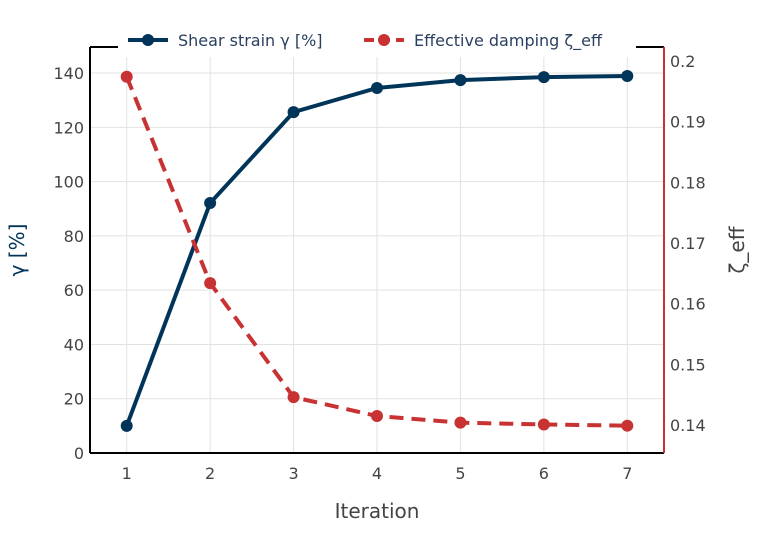 This screenshot has height=538, width=760. What do you see at coordinates (737, 249) in the screenshot?
I see `y2-axis-title: ζ_eff` at bounding box center [737, 249].